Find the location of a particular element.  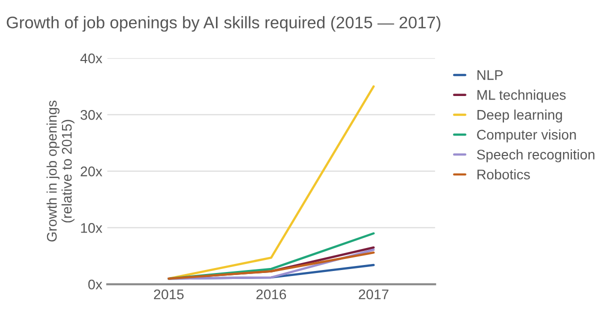

y-tick-label: 0x is located at coordinates (95, 285).